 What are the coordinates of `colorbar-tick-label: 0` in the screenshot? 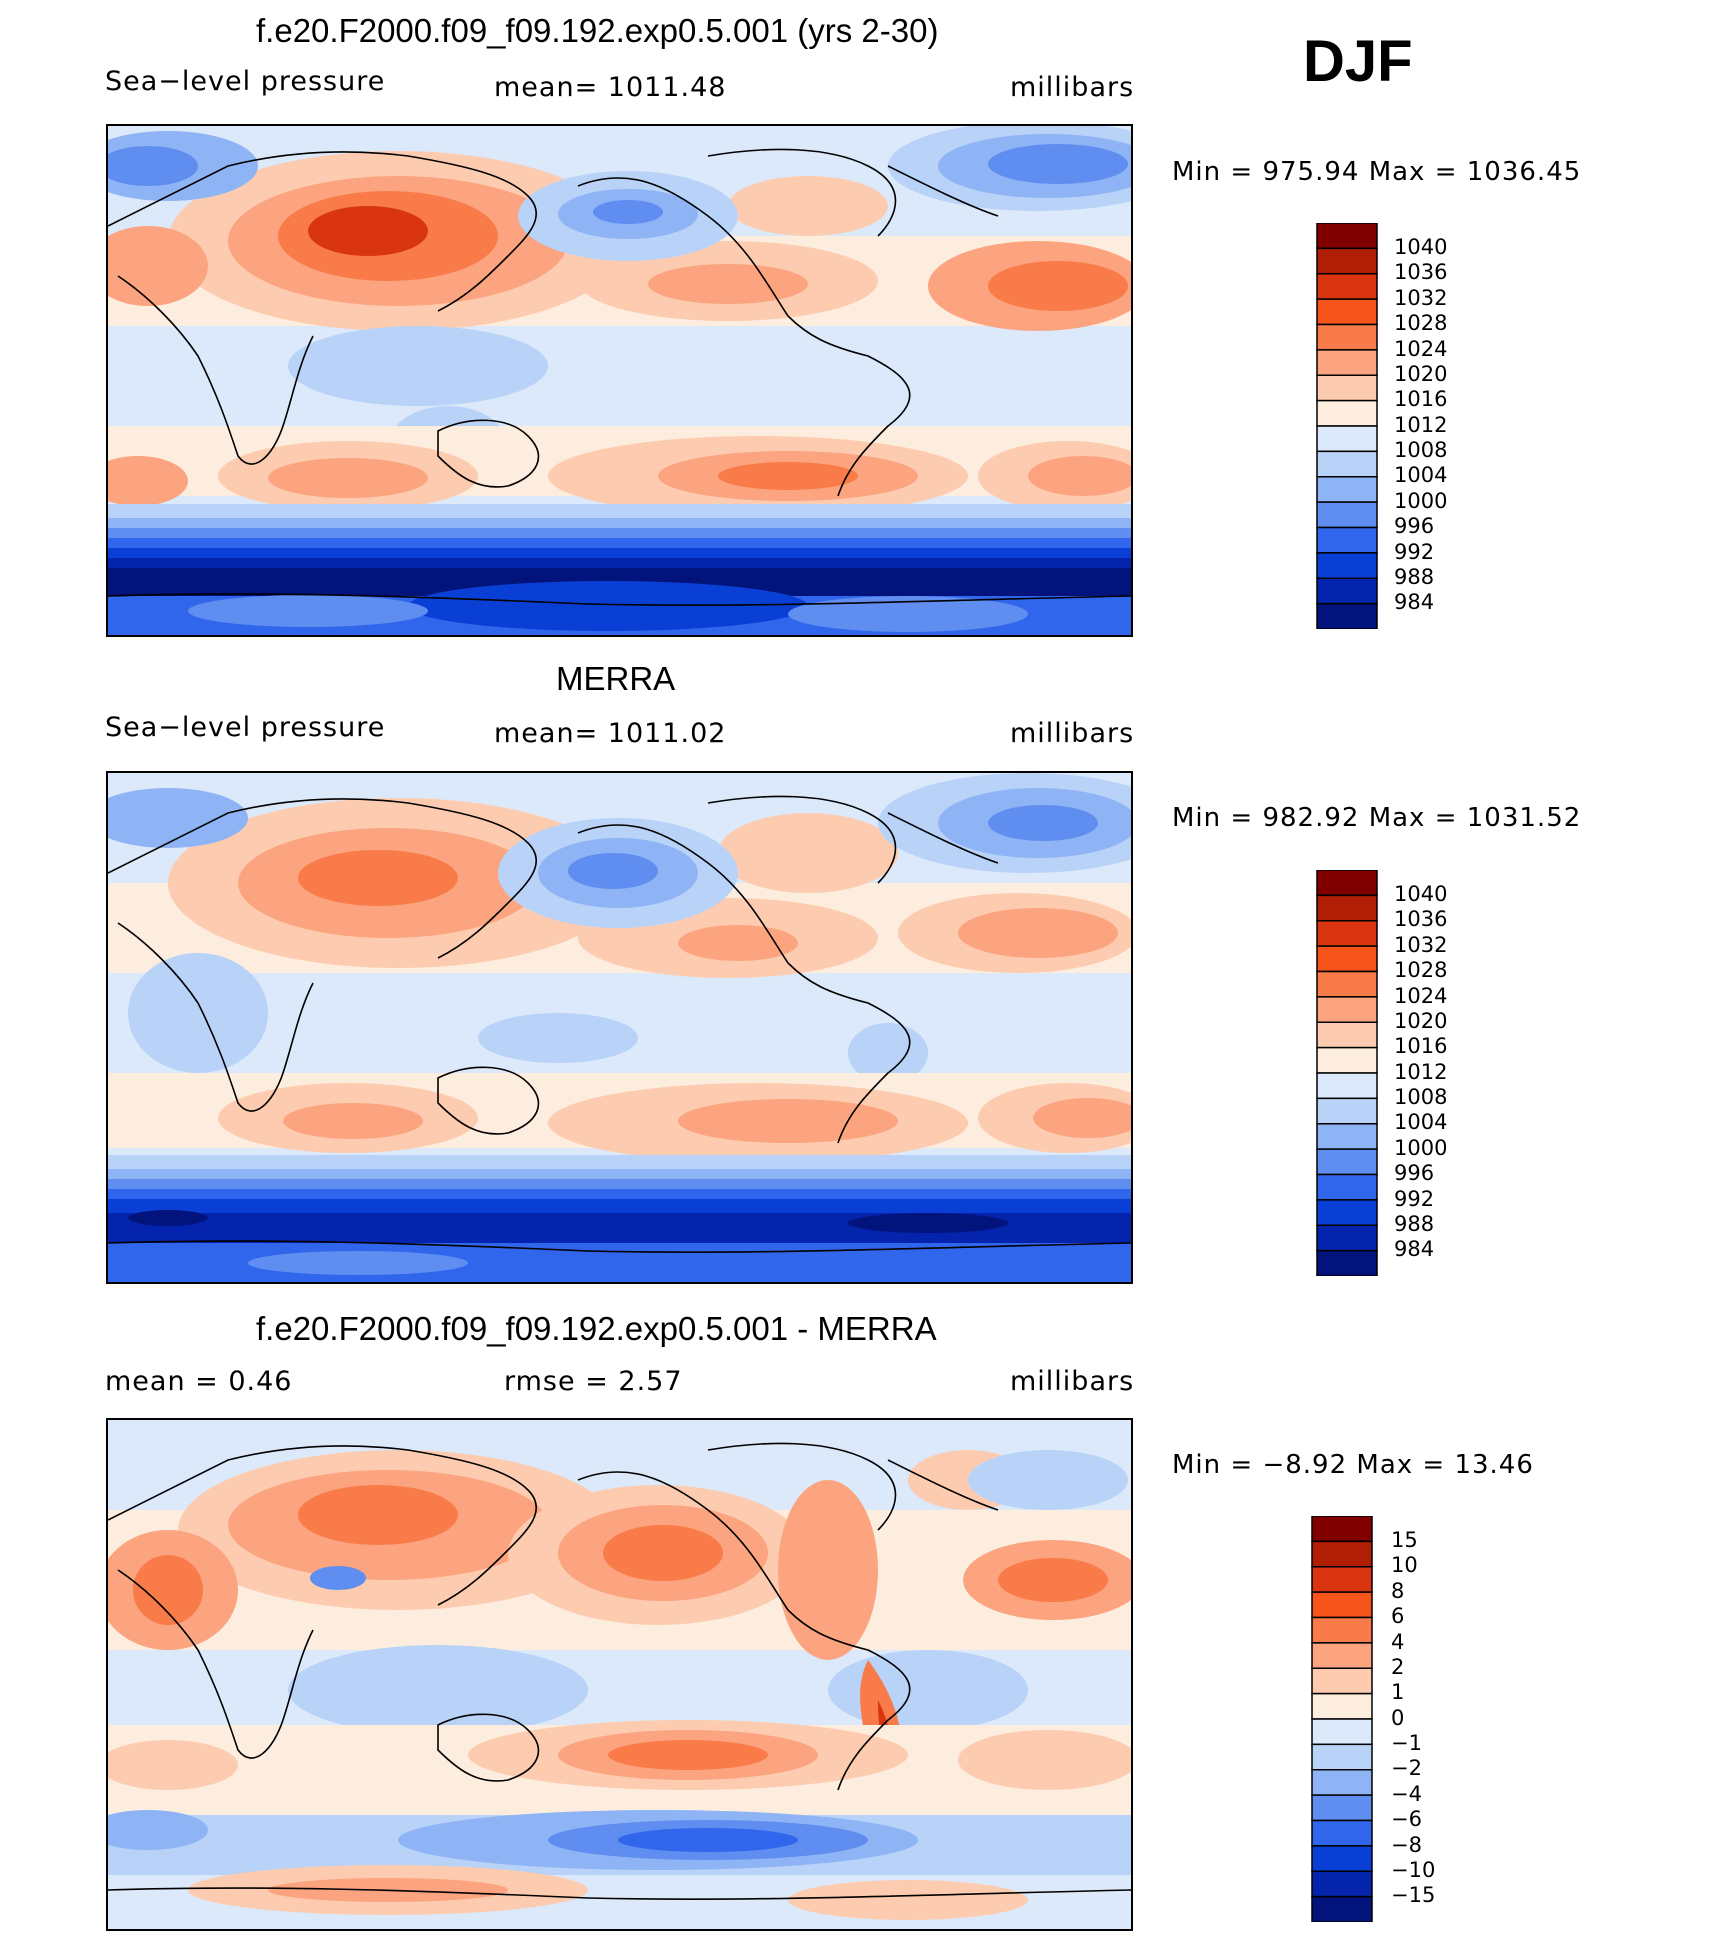 It's located at (1398, 1717).